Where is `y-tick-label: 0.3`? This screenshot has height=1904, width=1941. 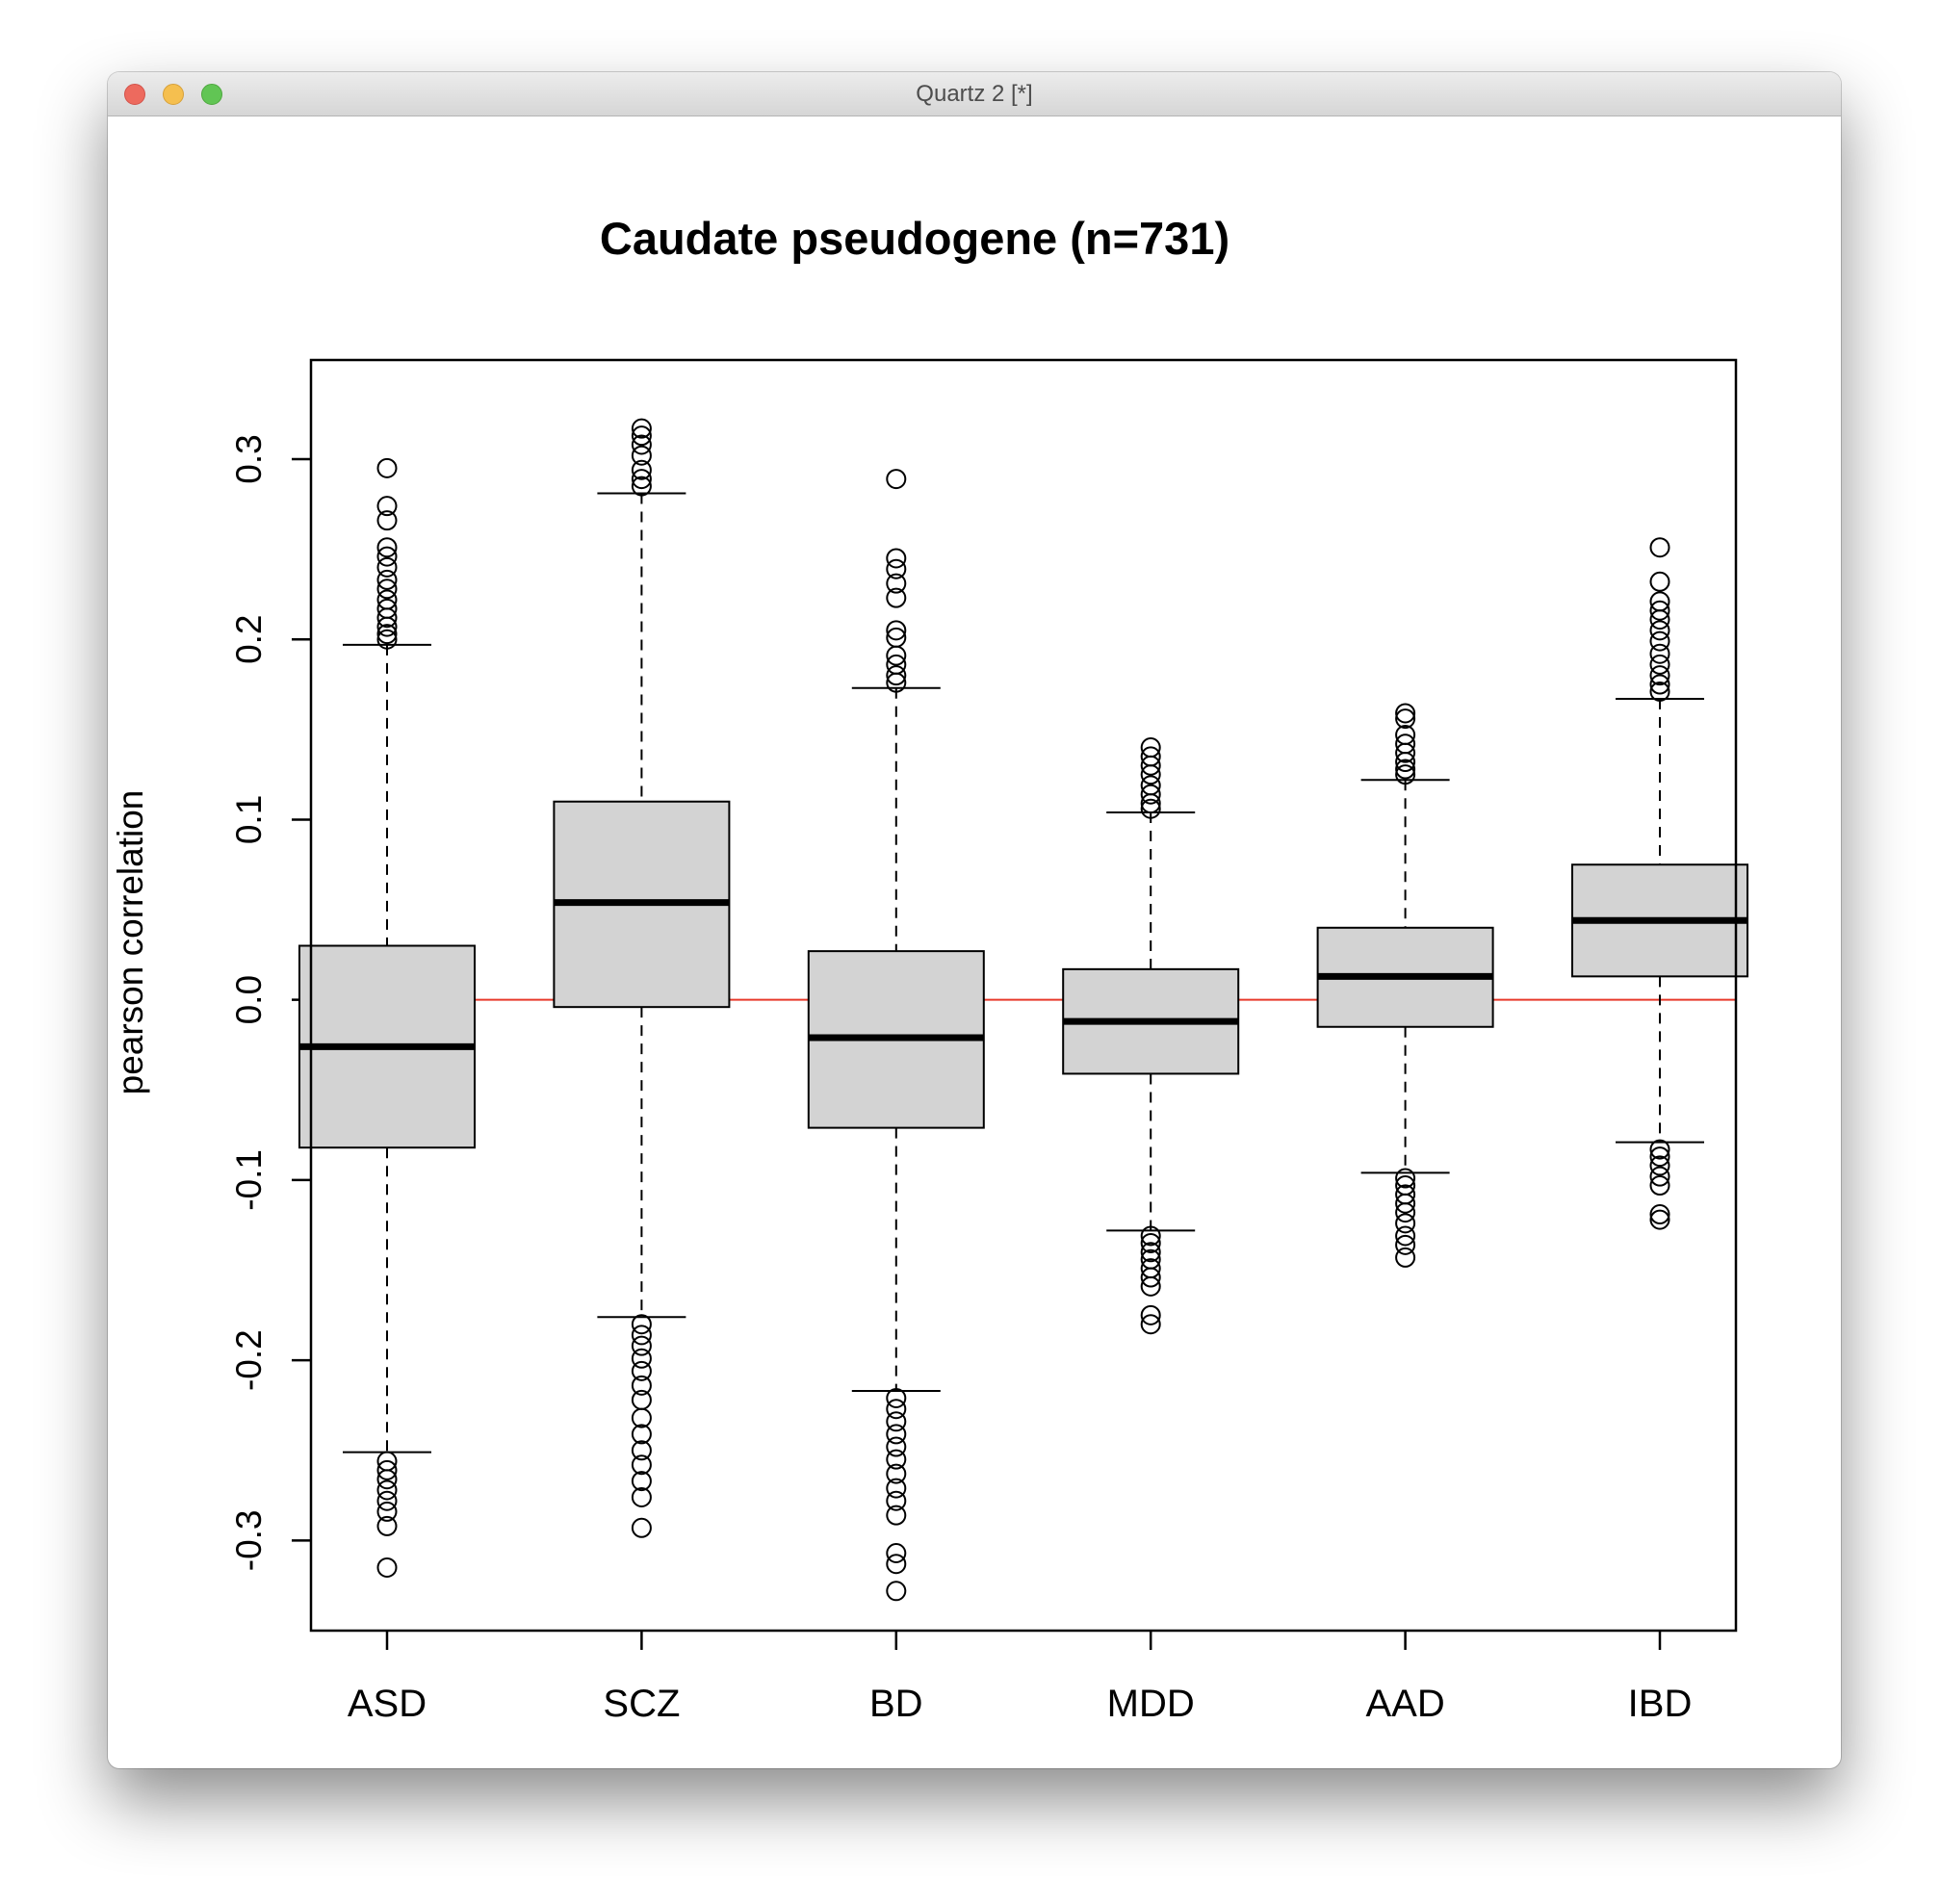 y-tick-label: 0.3 is located at coordinates (249, 459).